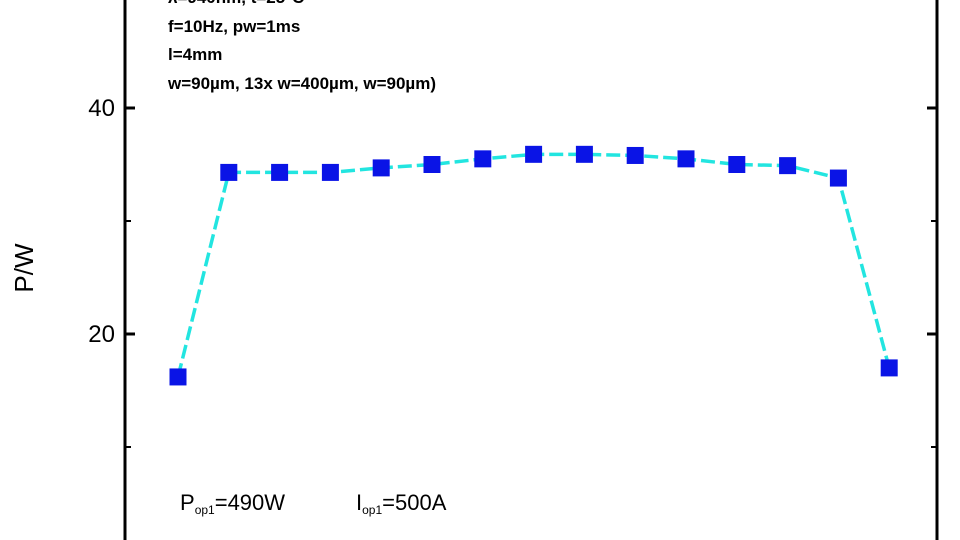  I want to click on annotation-line-1: λ=940nm, t=25°C, so click(236, 4).